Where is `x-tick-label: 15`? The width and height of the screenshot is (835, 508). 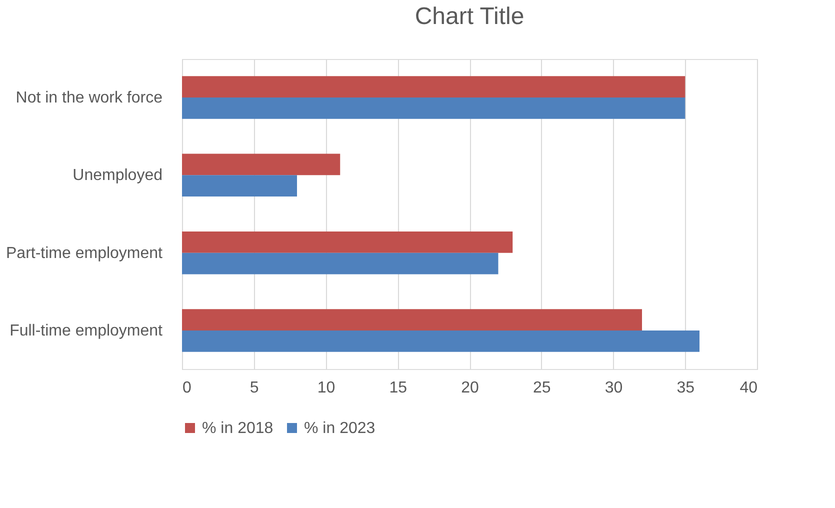 x-tick-label: 15 is located at coordinates (398, 388).